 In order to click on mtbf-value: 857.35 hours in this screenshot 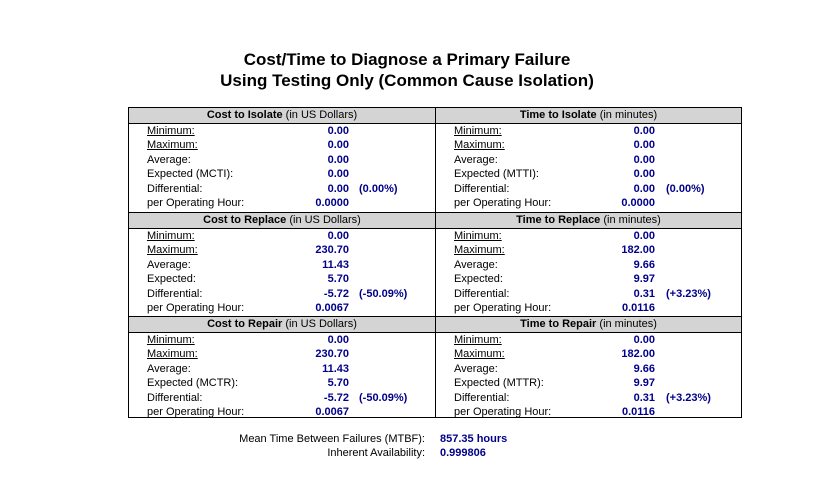, I will do `click(474, 439)`.